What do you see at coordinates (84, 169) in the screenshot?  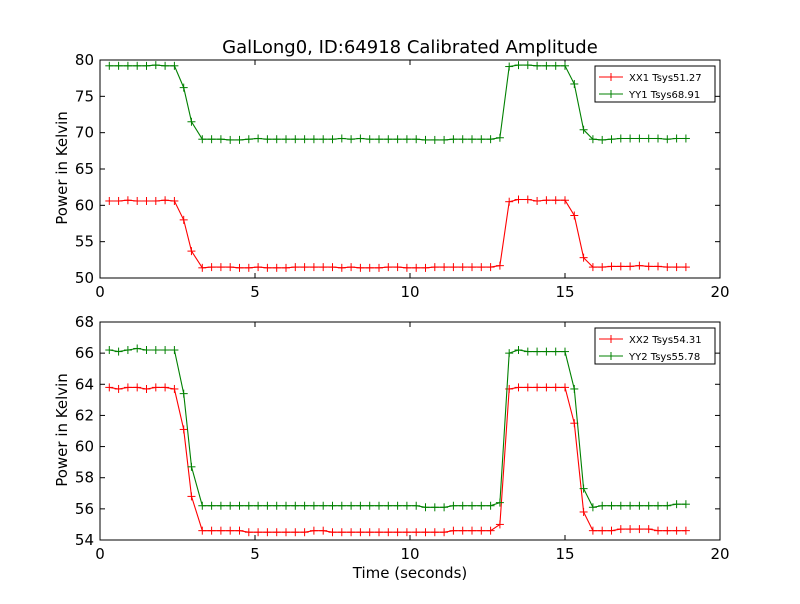 I see `y-tick-label: 65` at bounding box center [84, 169].